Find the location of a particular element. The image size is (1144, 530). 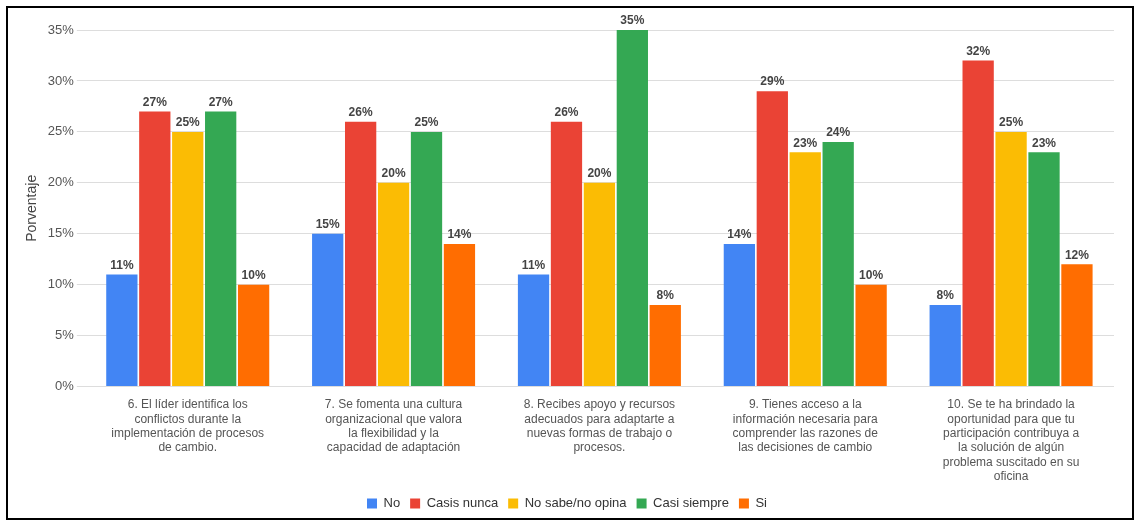

x-tick-label: 6. El líder identifica los conflictos durante la implementación de procesos de cambio. is located at coordinates (188, 426).